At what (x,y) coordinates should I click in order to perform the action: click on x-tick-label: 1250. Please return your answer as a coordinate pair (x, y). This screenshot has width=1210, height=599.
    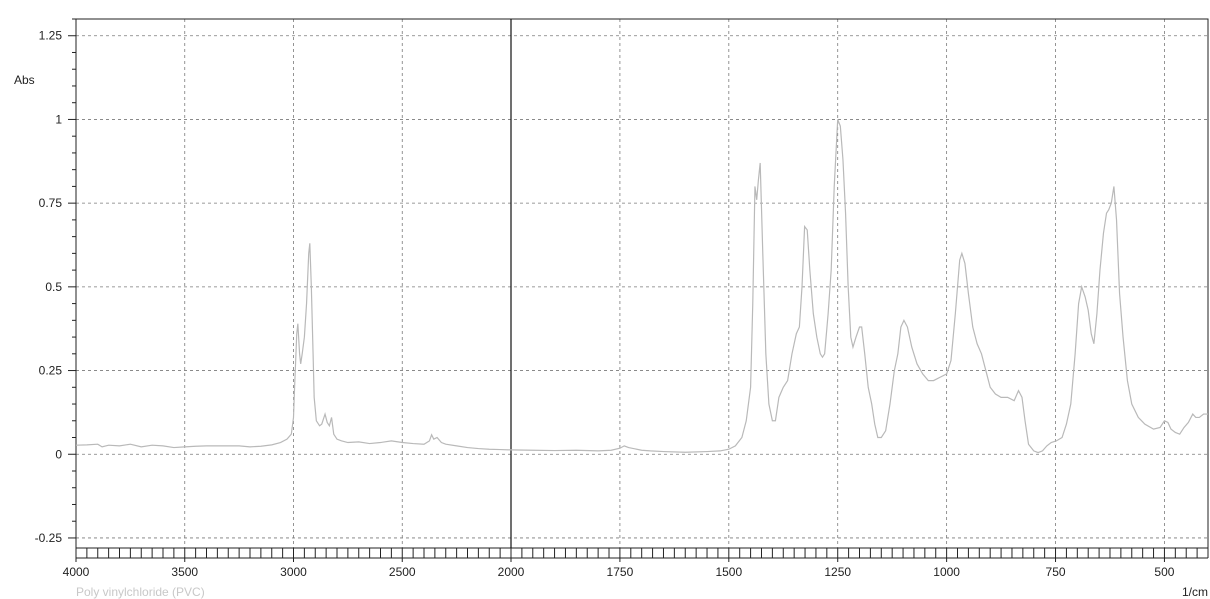
    Looking at the image, I should click on (837, 572).